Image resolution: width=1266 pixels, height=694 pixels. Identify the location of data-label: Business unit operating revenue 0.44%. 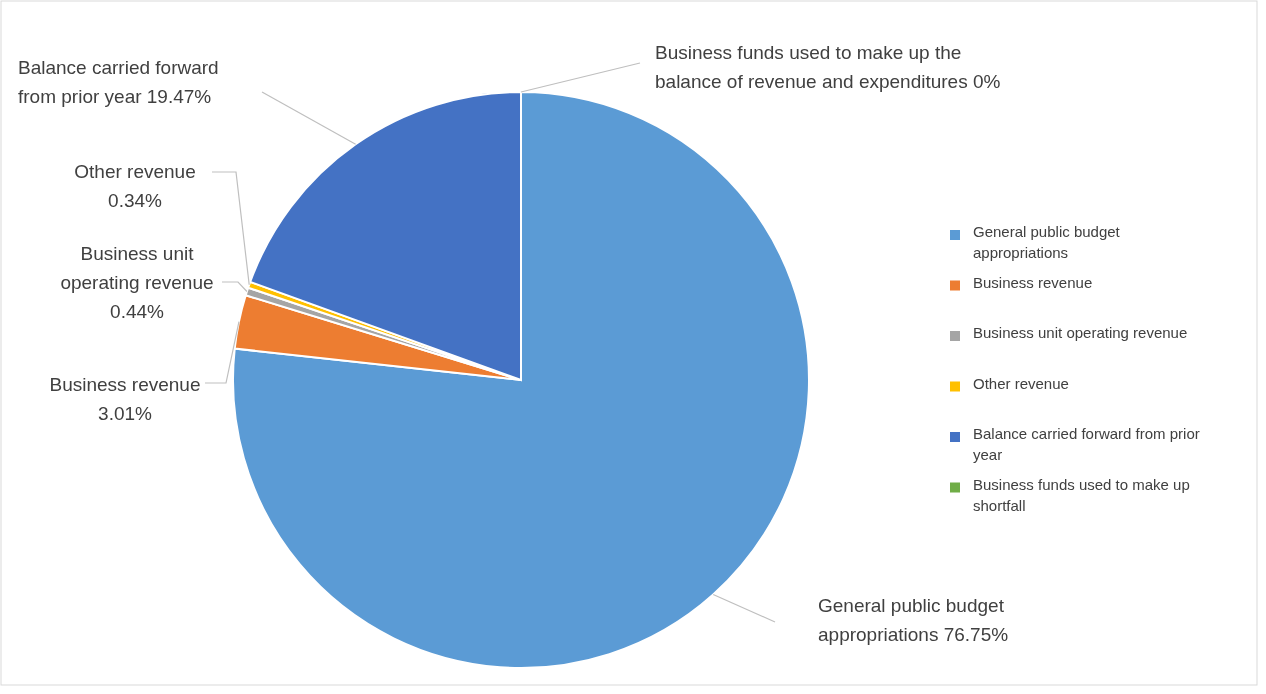
(137, 282).